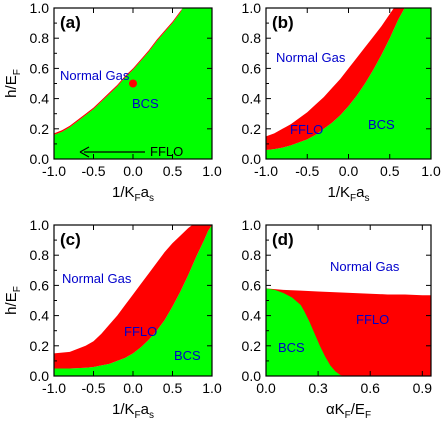 The width and height of the screenshot is (443, 421). I want to click on panel-label: (b), so click(283, 22).